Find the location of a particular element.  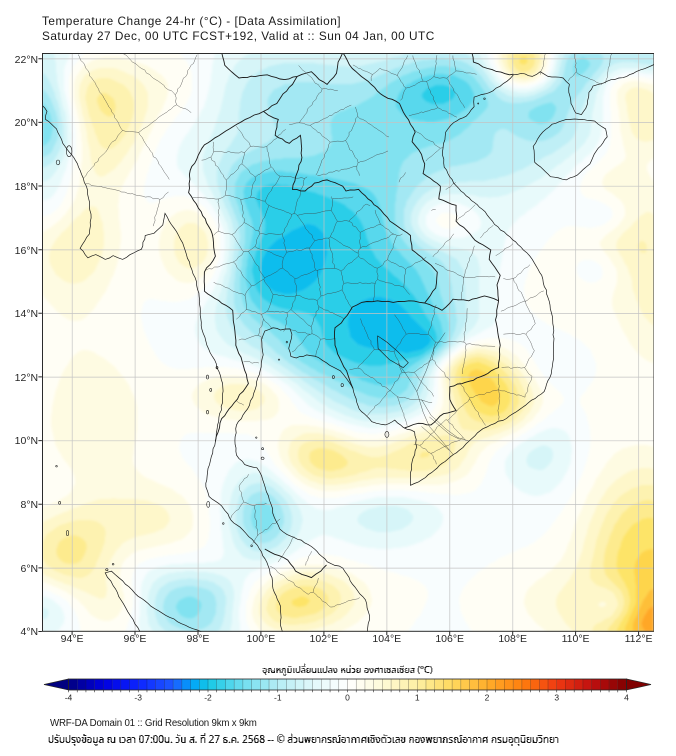

svg-text: -1 is located at coordinates (278, 698).